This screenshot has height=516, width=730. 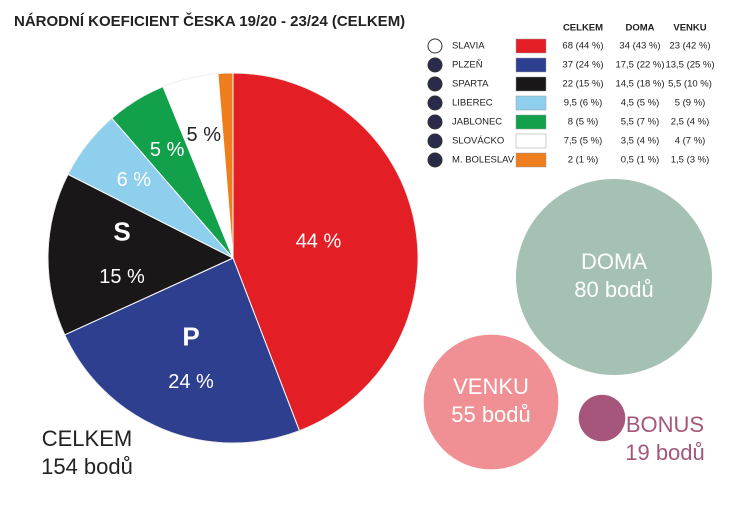 I want to click on category: SLAVIA, so click(x=468, y=46).